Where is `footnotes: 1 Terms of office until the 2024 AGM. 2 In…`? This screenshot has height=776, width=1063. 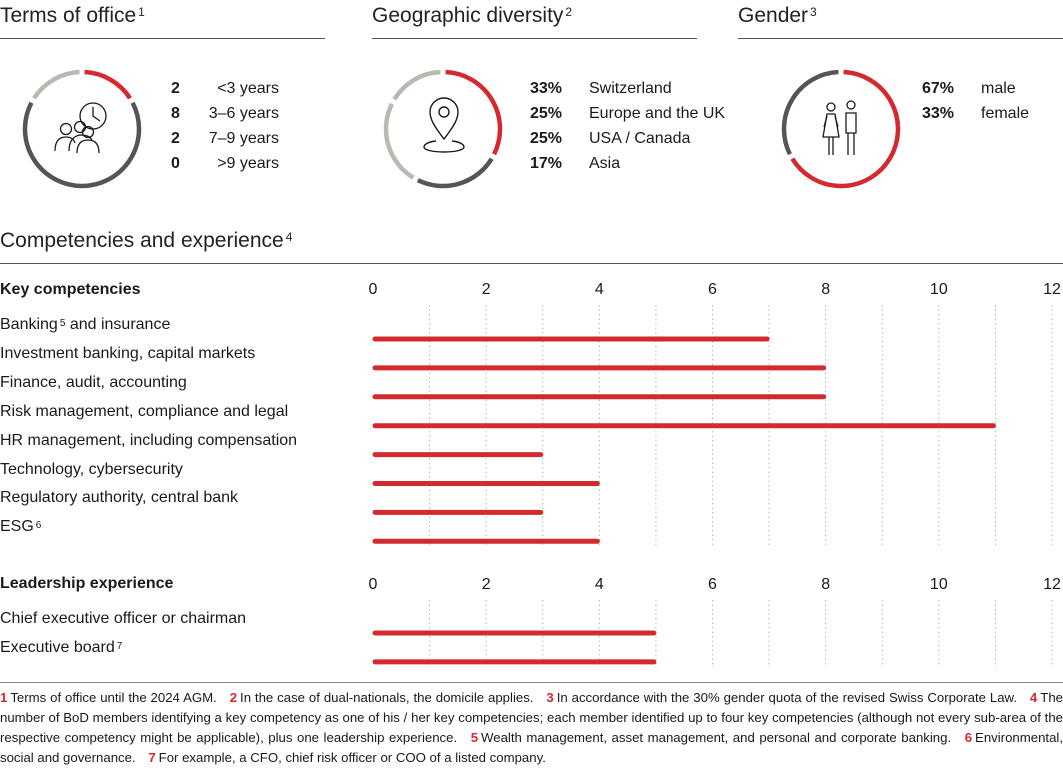
footnotes: 1 Terms of office until the 2024 AGM. 2 In… is located at coordinates (531, 728).